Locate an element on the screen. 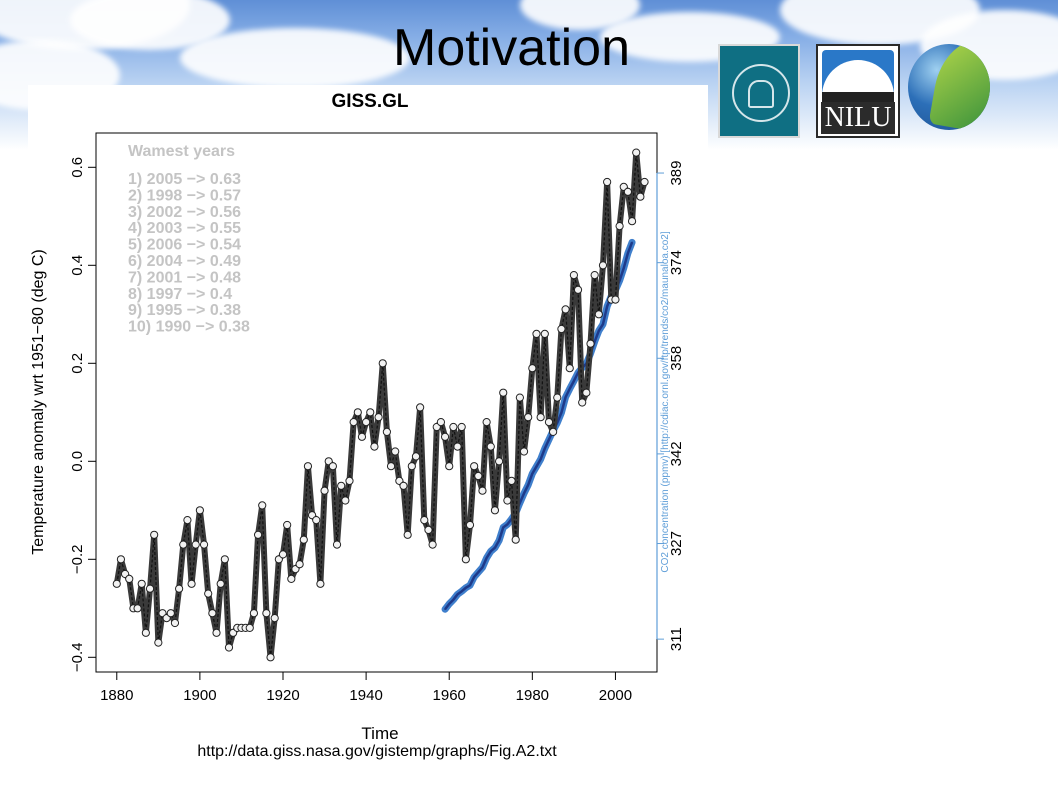 The width and height of the screenshot is (1058, 793). x-tick-label: 1880 is located at coordinates (116, 695).